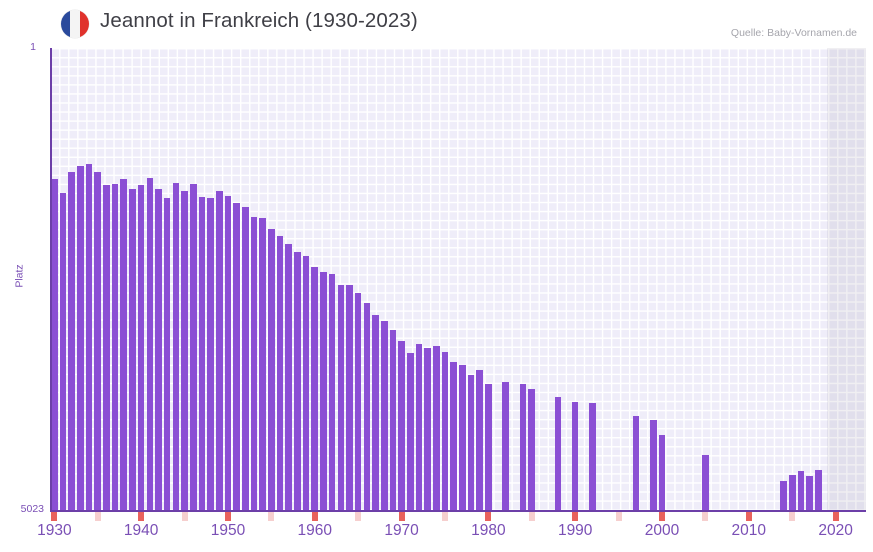 The height and width of the screenshot is (552, 873). I want to click on flag-band-white, so click(75, 24).